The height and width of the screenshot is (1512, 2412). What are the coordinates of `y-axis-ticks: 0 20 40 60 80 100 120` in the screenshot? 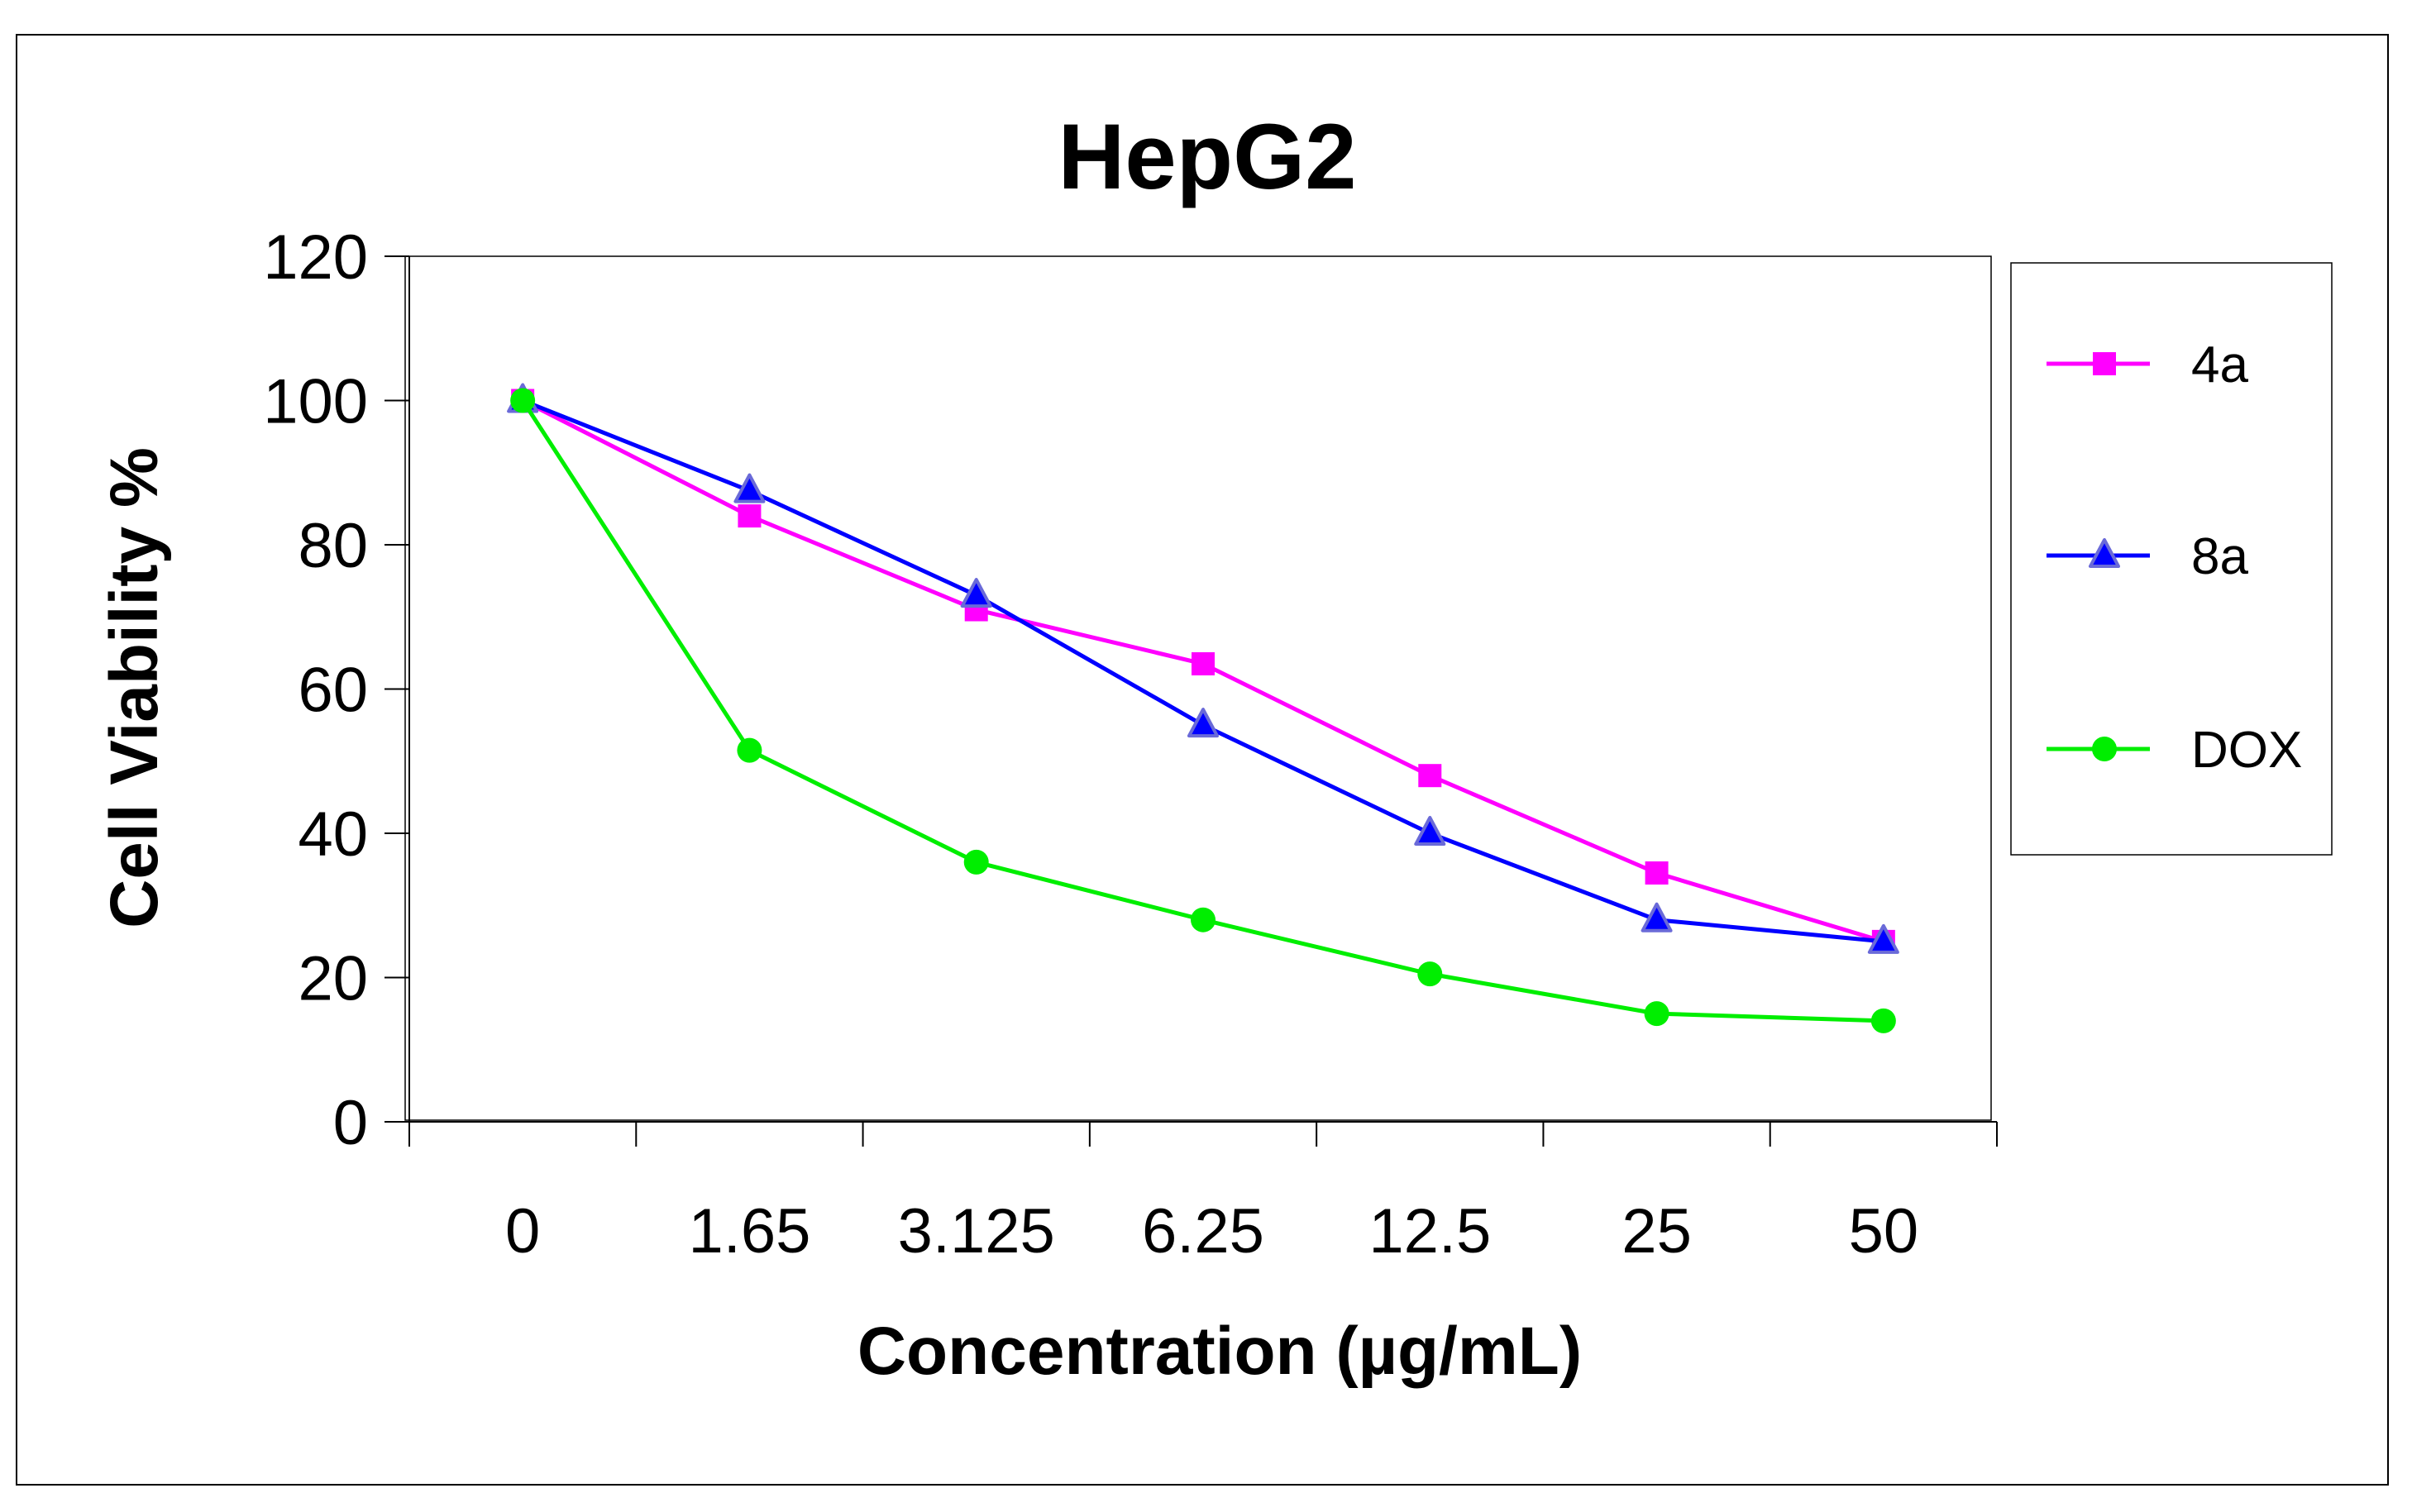 It's located at (336, 690).